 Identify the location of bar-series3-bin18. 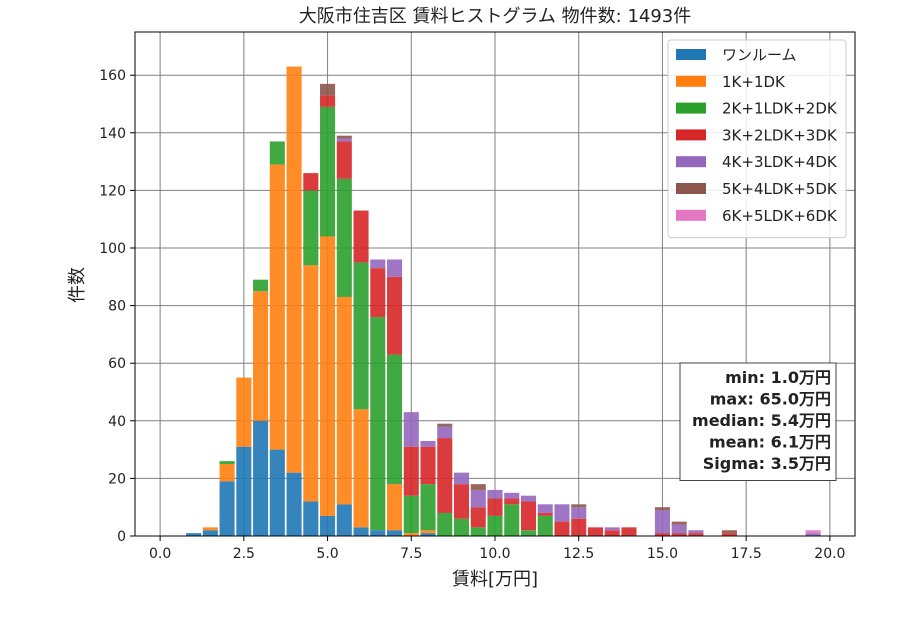
(495, 507).